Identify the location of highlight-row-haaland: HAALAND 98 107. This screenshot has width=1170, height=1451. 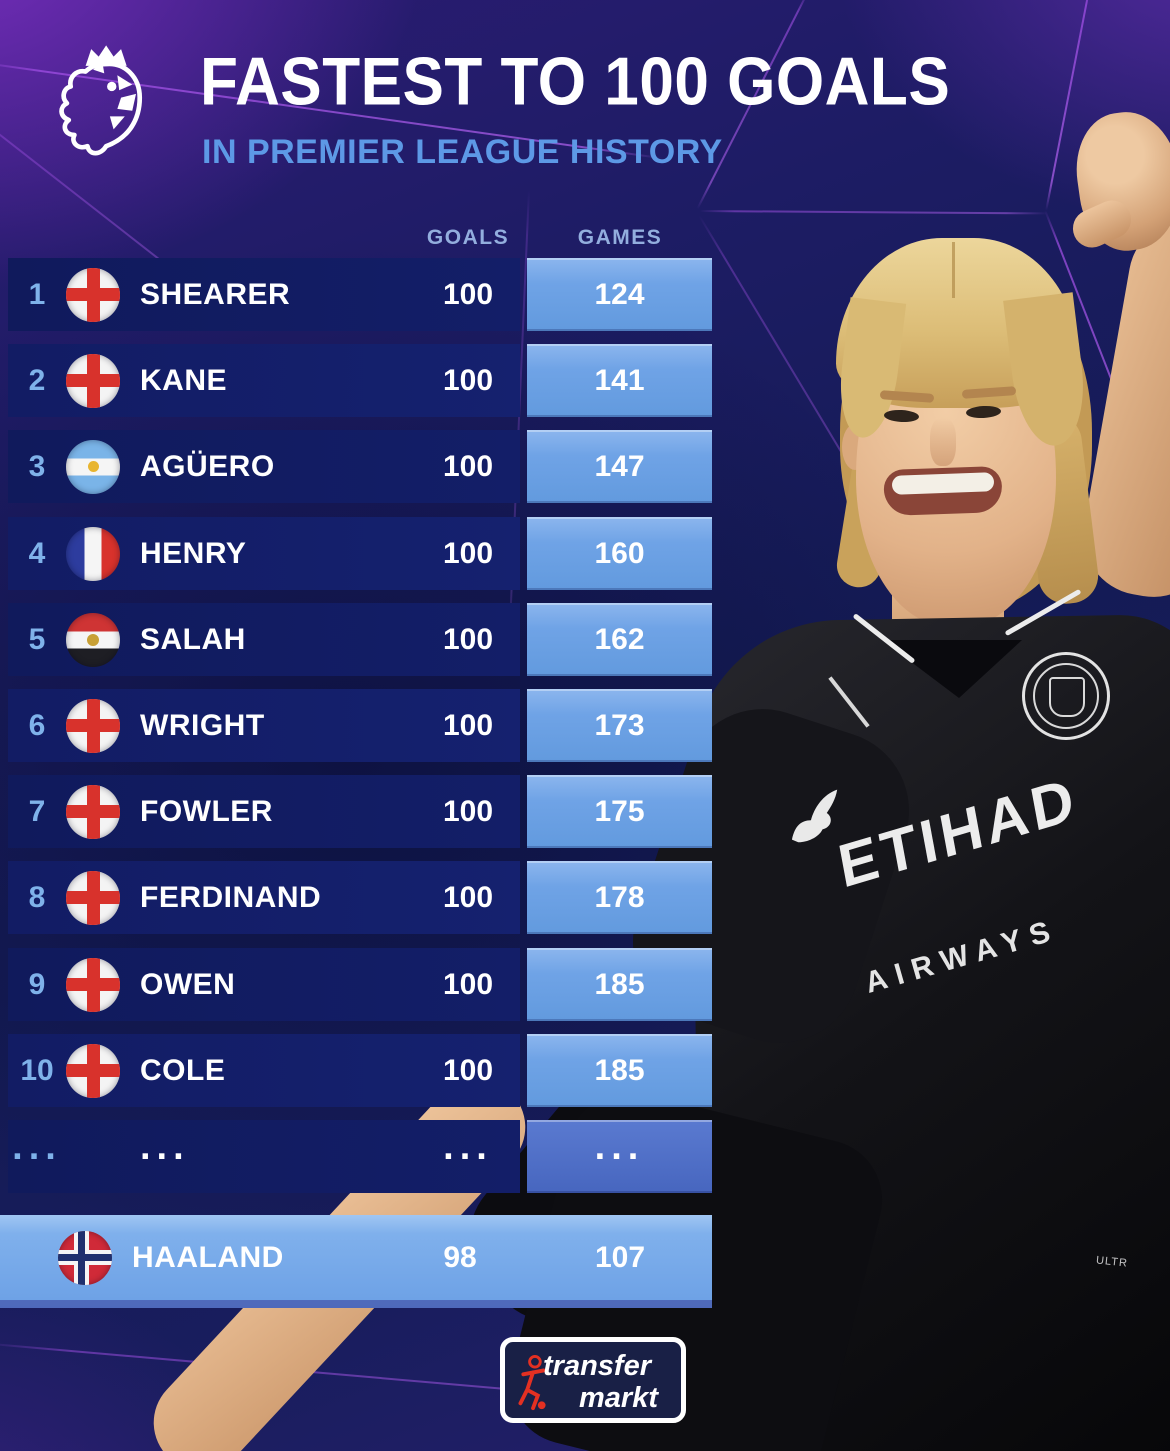
(356, 1261).